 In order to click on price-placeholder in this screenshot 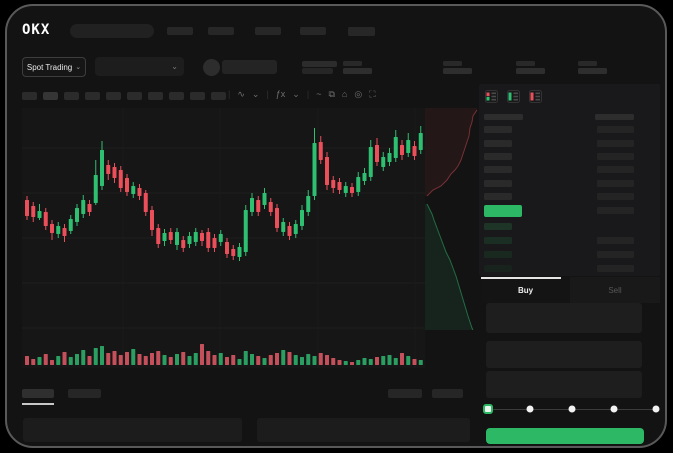, I will do `click(319, 64)`.